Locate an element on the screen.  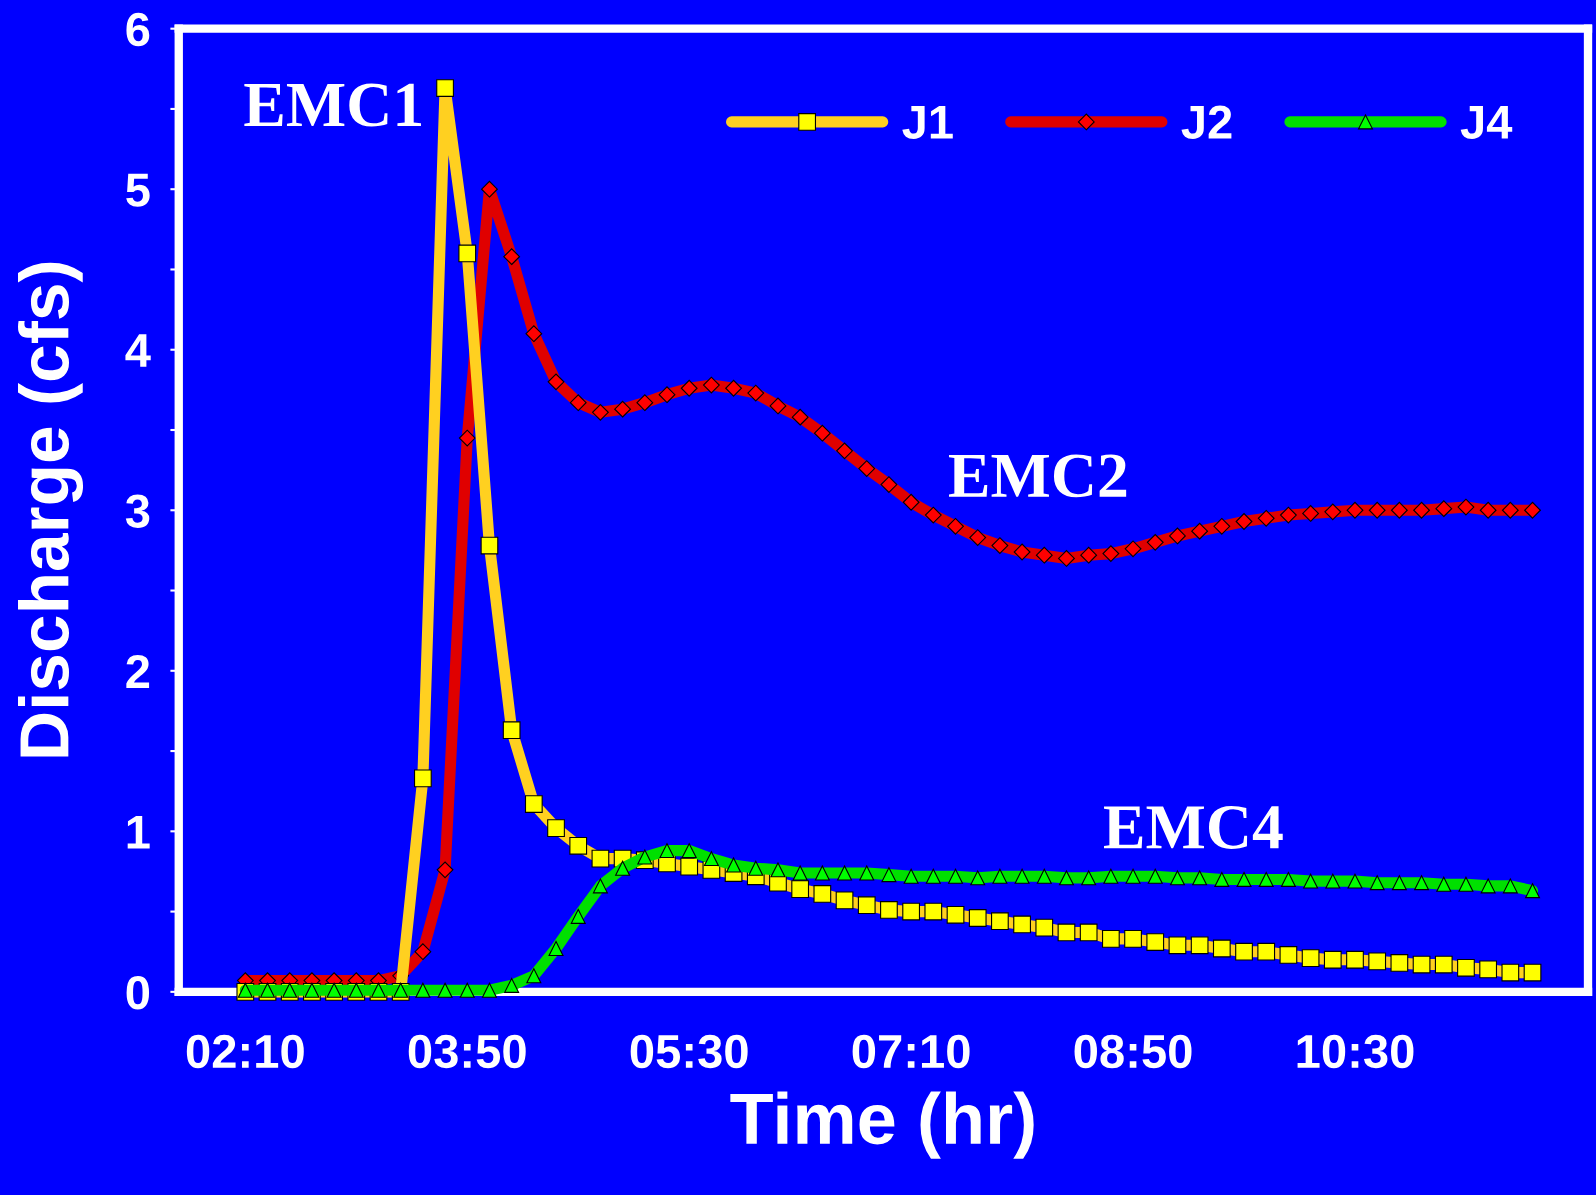
annotation: EMC1 is located at coordinates (332, 105).